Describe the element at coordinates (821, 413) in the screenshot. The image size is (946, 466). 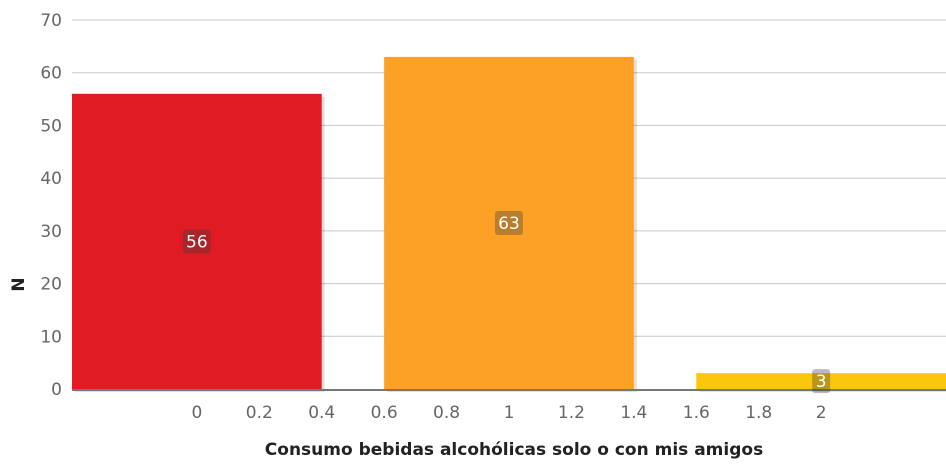
I see `x-tick-label: 2` at that location.